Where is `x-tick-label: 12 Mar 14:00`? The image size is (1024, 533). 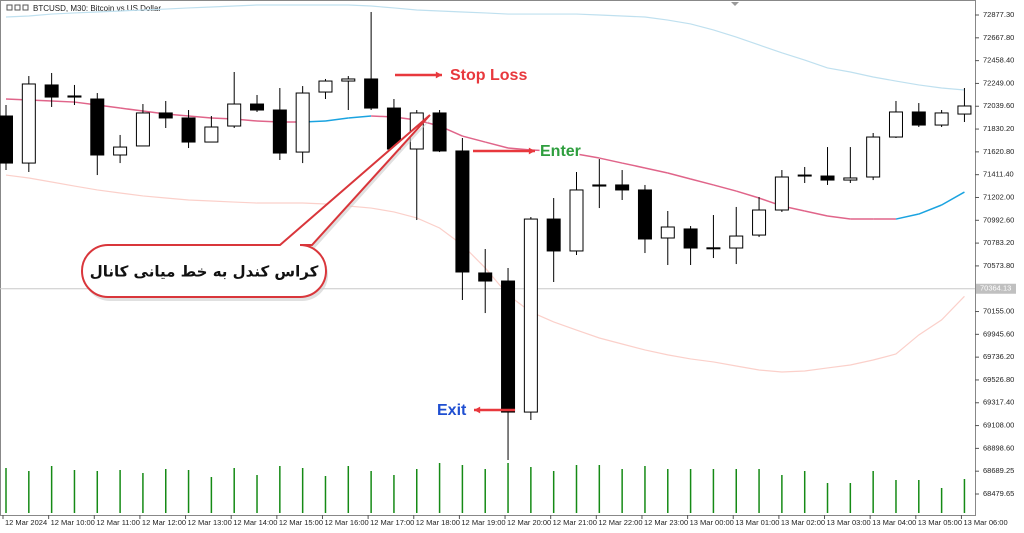
x-tick-label: 12 Mar 14:00 is located at coordinates (255, 522).